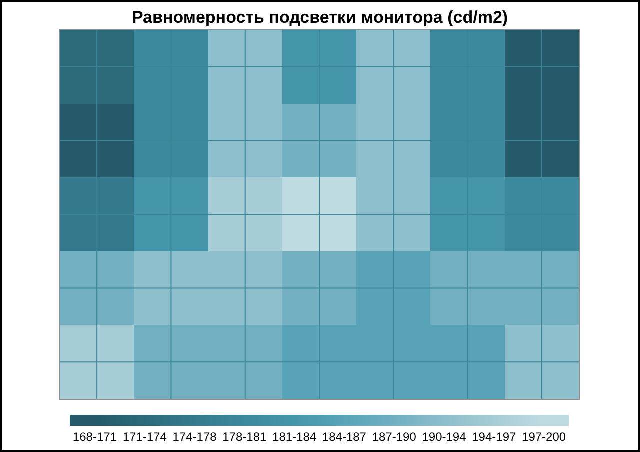 This screenshot has width=640, height=452. Describe the element at coordinates (544, 437) in the screenshot. I see `color-bar-label: 197-200` at that location.